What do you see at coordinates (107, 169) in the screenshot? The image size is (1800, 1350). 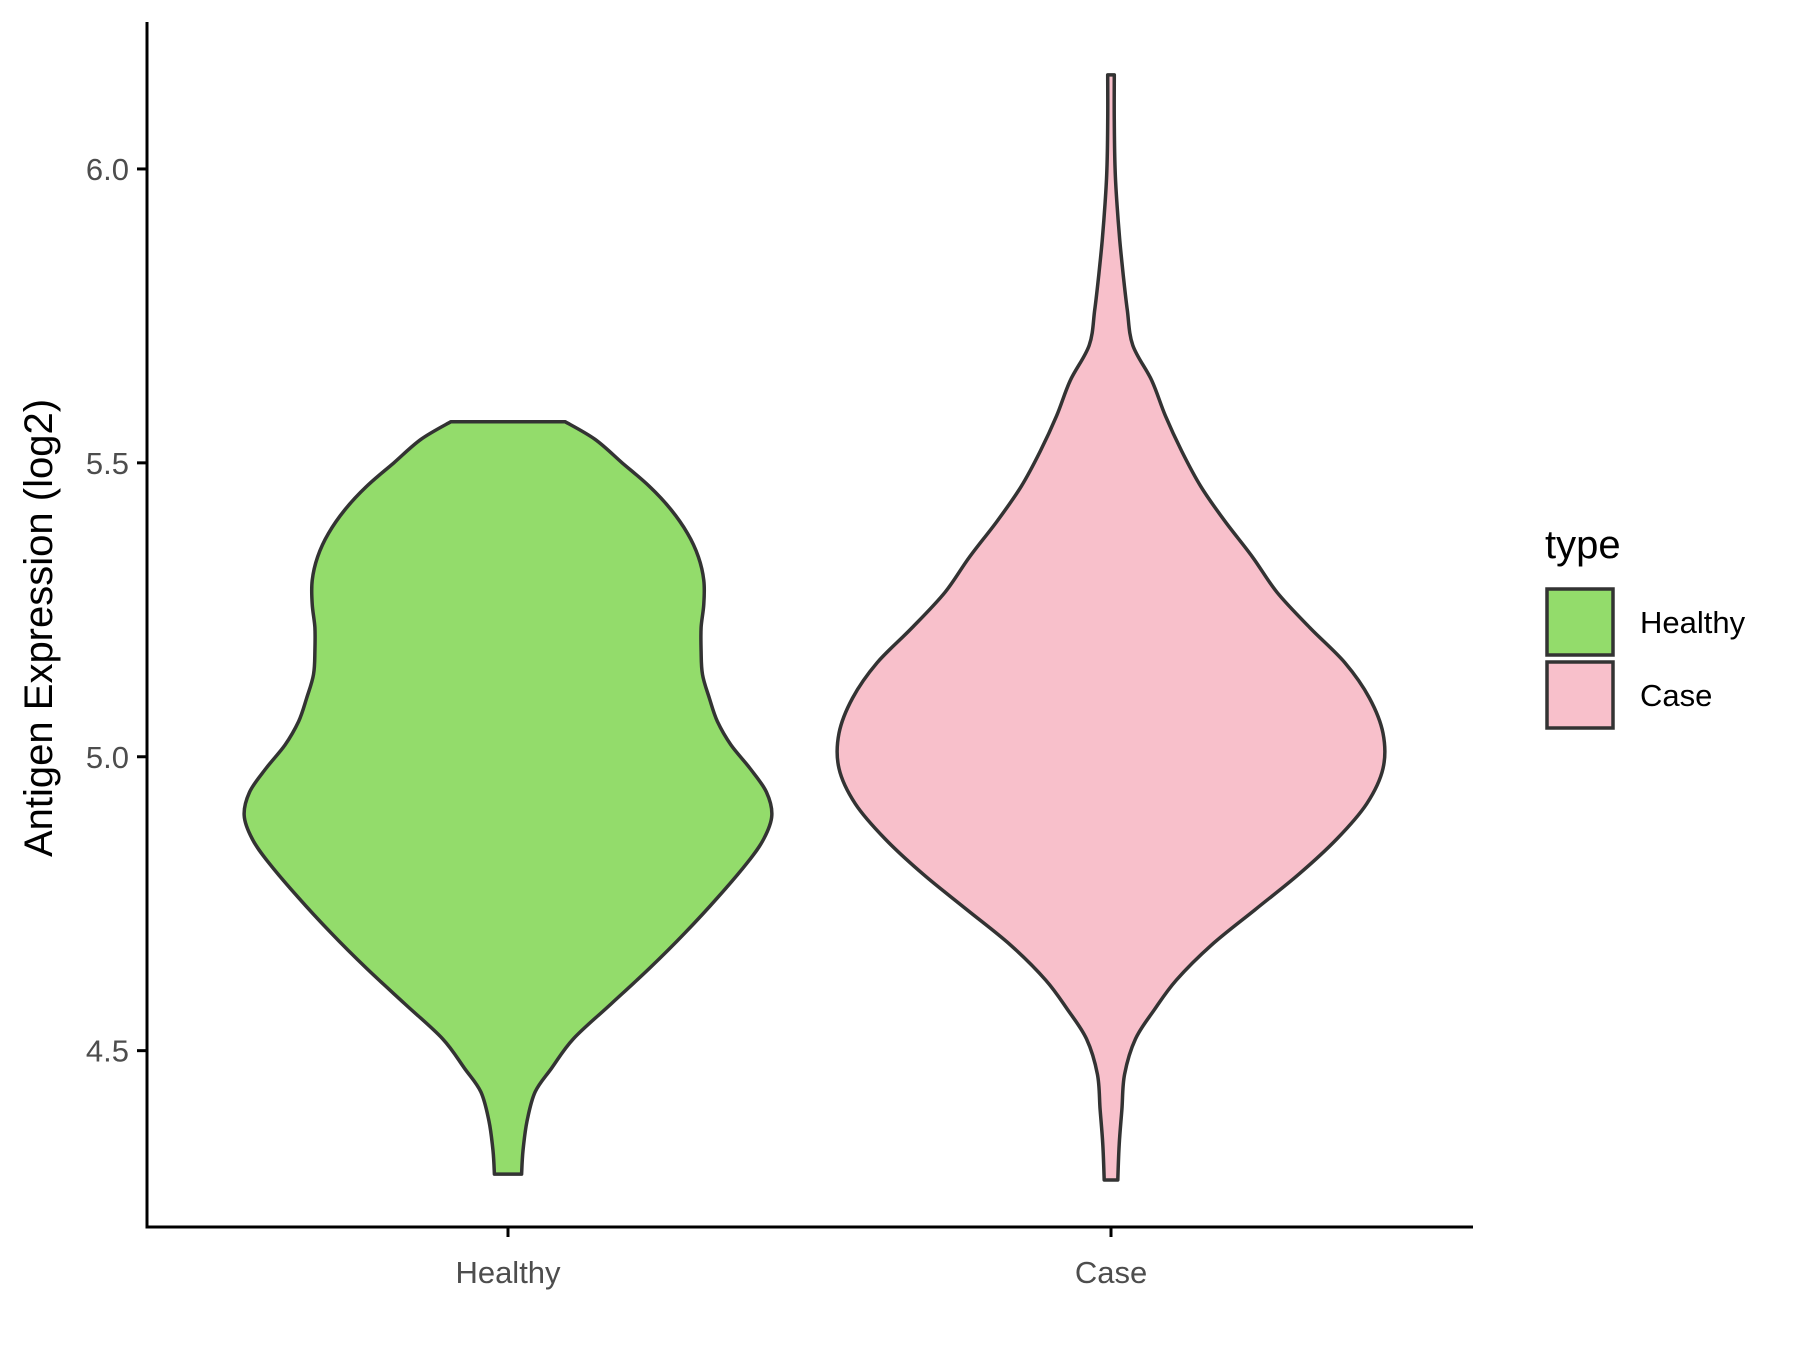 I see `y-tick-label: 6.0` at bounding box center [107, 169].